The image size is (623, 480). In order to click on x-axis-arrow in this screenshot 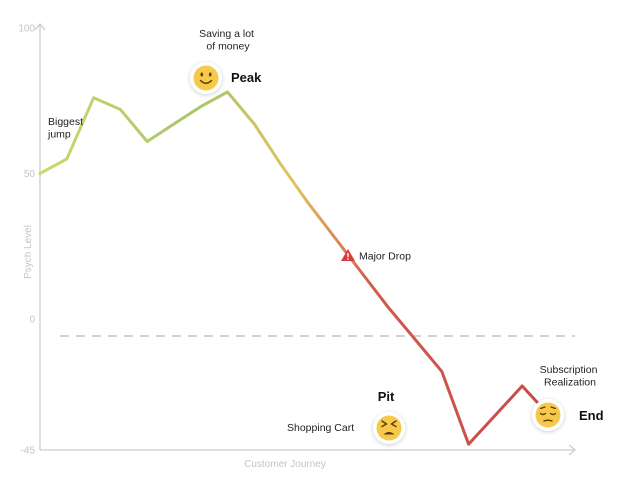, I will do `click(572, 450)`.